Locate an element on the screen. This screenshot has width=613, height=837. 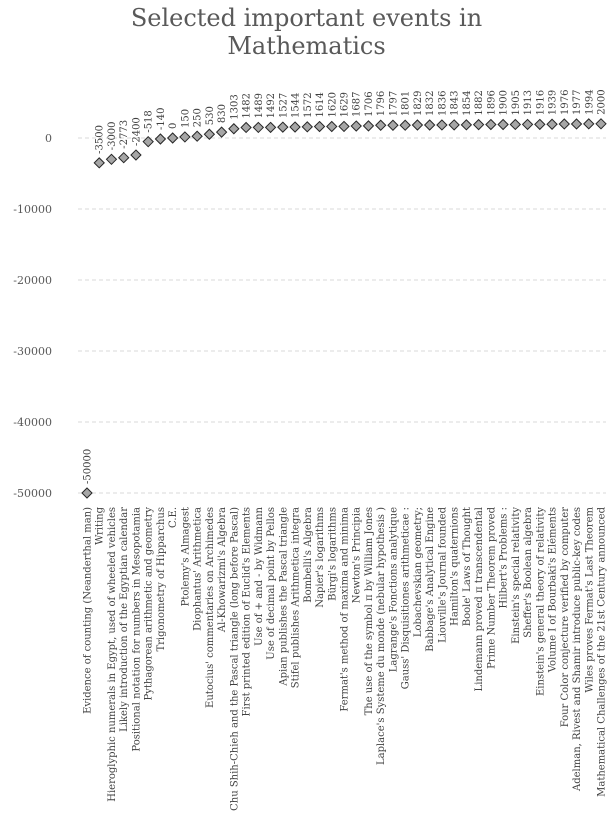
chart-title: Selected important events in Mathematics is located at coordinates (306, 32).